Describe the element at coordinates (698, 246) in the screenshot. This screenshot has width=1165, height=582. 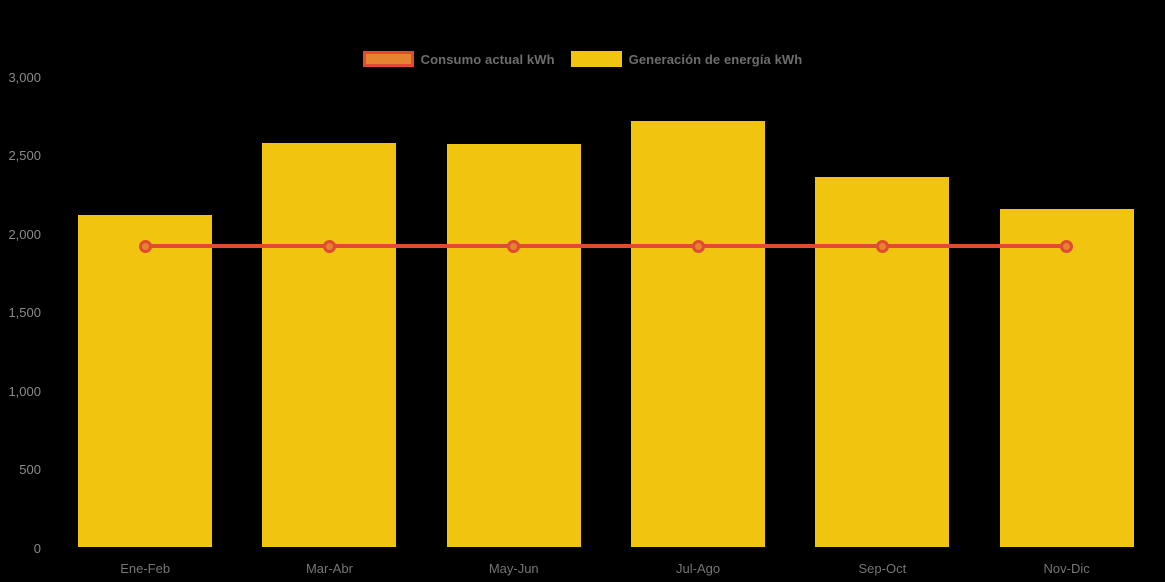
I see `line-marker-jul-ago` at that location.